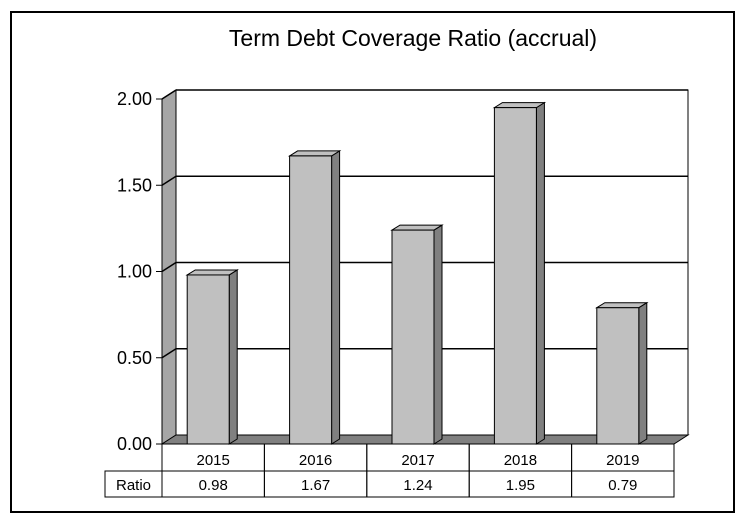 Image resolution: width=748 pixels, height=527 pixels. What do you see at coordinates (134, 444) in the screenshot?
I see `y-tick-label: 0.00` at bounding box center [134, 444].